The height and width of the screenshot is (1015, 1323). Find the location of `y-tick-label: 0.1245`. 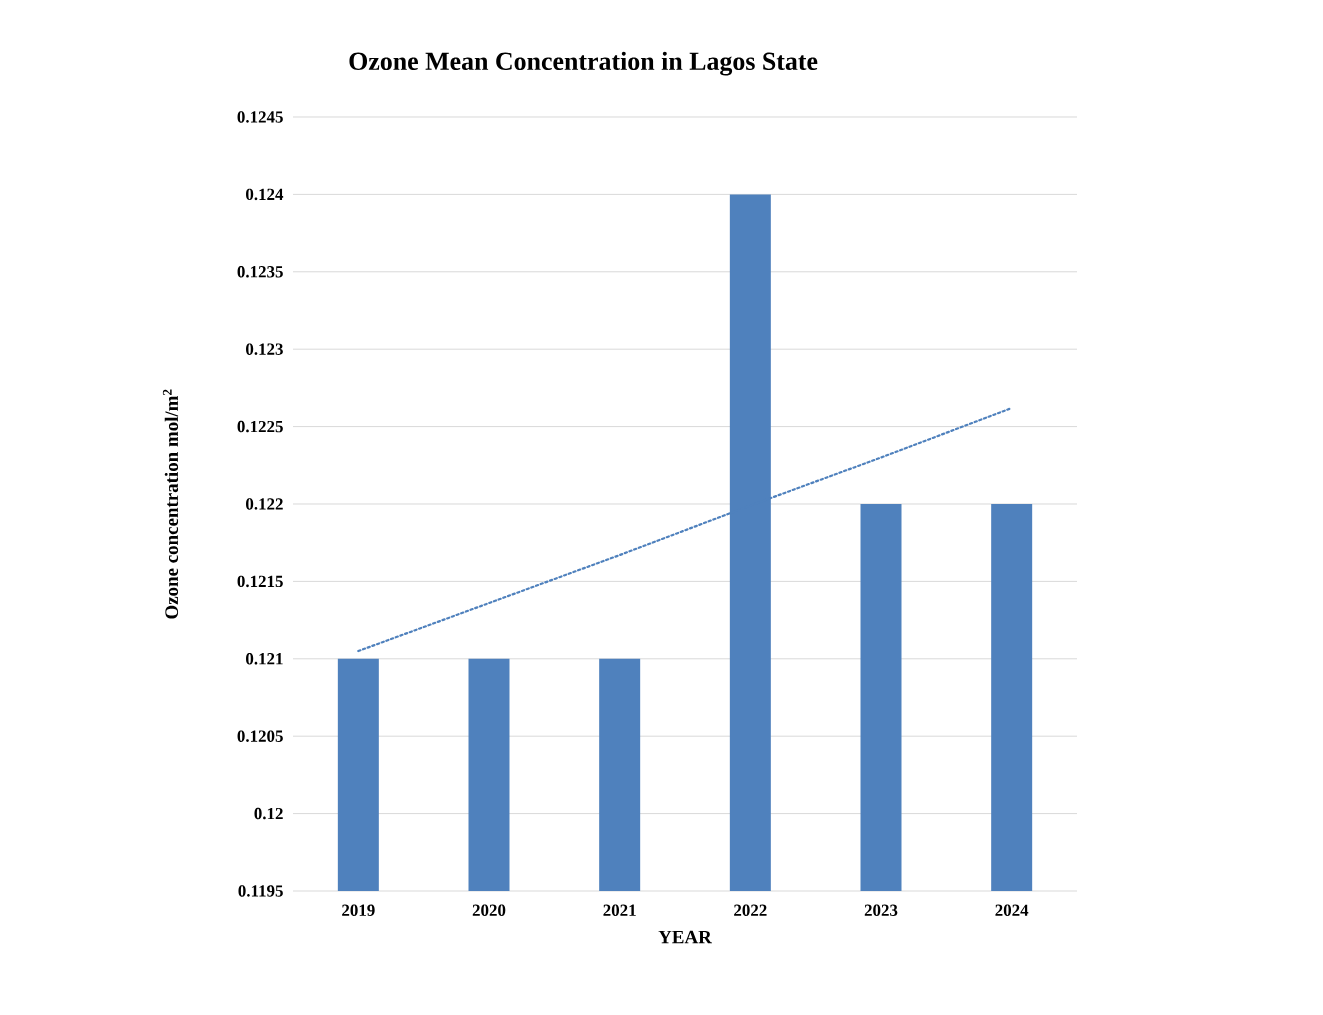

y-tick-label: 0.1245 is located at coordinates (260, 117).